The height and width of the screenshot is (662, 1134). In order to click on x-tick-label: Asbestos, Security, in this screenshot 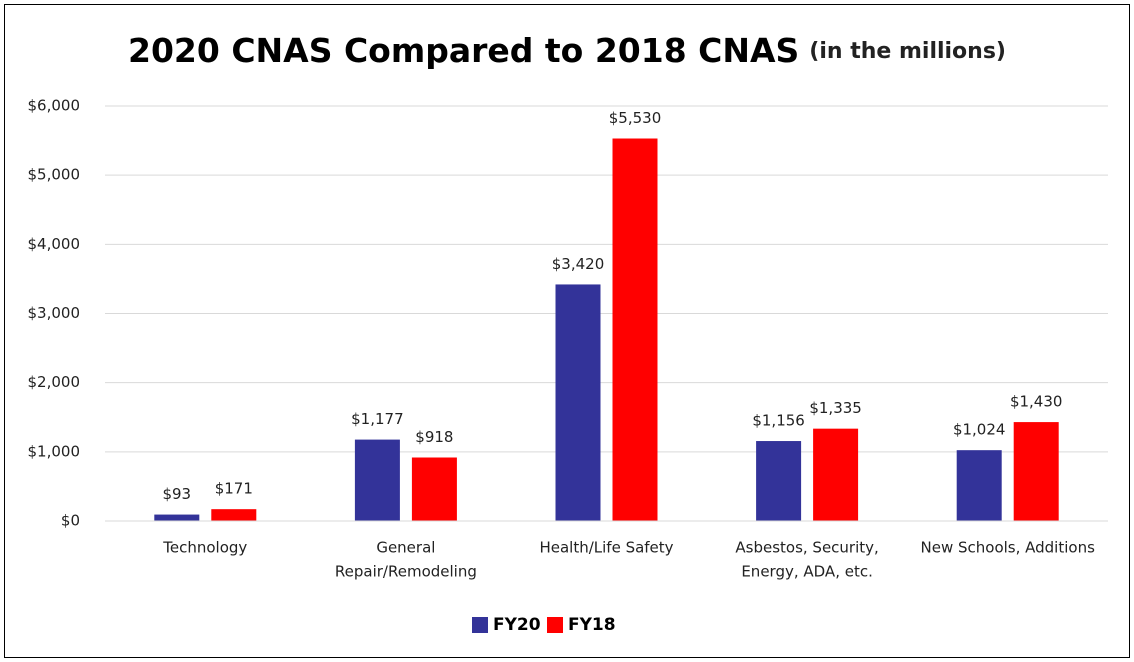, I will do `click(806, 548)`.